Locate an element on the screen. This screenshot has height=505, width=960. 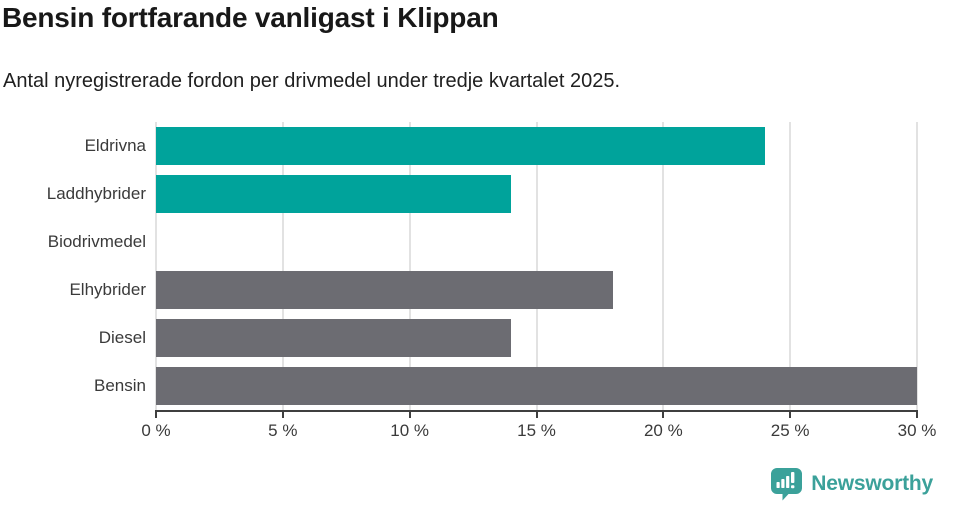
bar-eldrivna is located at coordinates (460, 146).